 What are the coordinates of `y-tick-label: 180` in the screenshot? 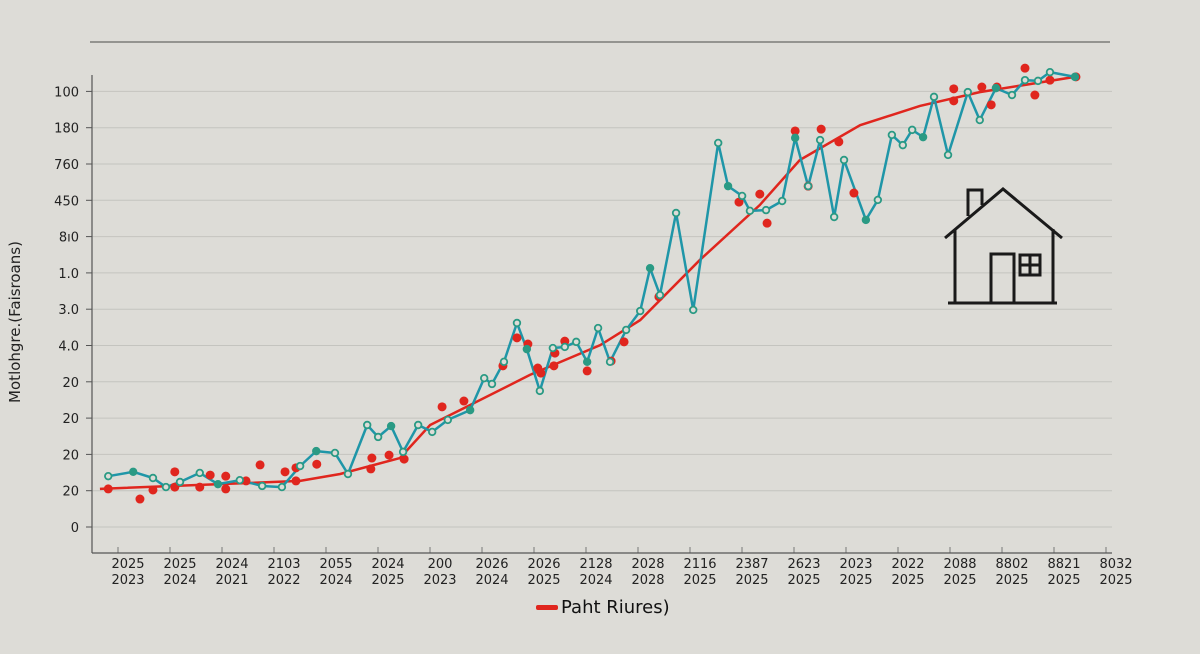 It's located at (66, 129).